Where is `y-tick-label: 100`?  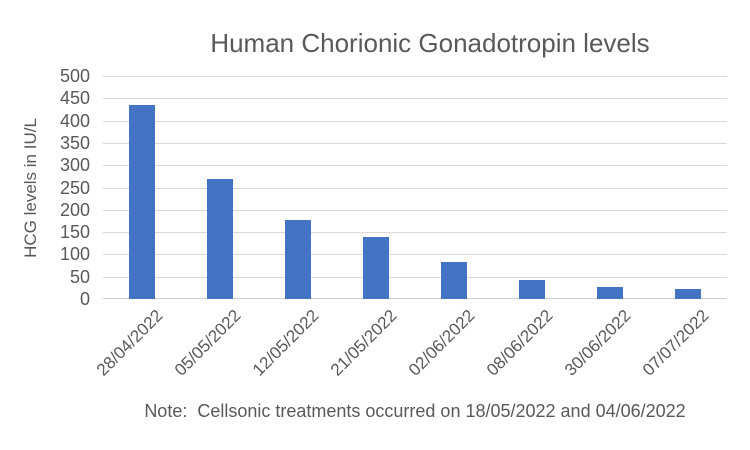 y-tick-label: 100 is located at coordinates (74, 254).